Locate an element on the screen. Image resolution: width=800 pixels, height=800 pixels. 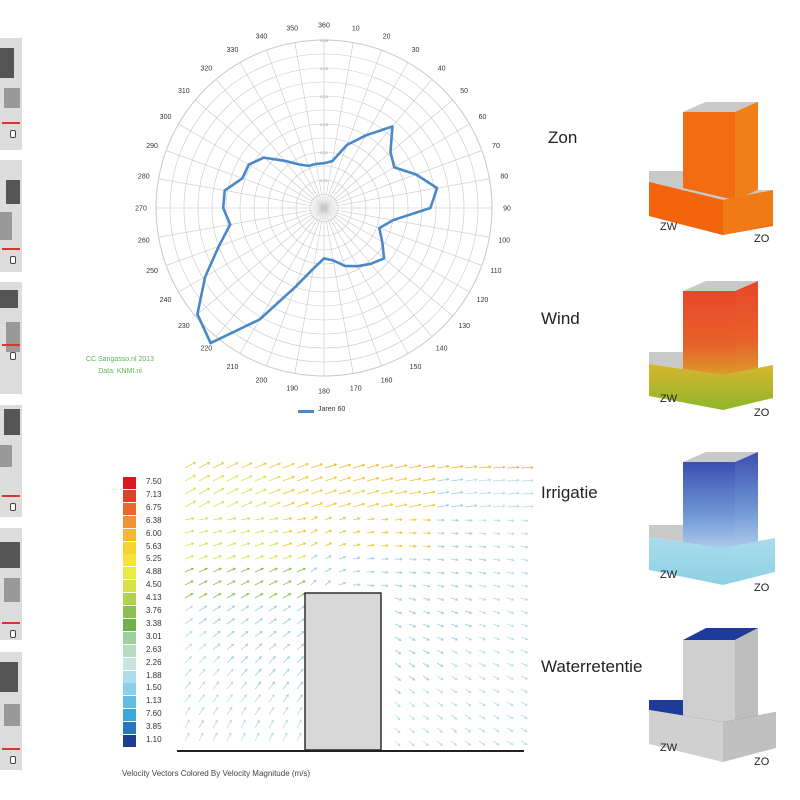
velocity-legend-row: 4.50 is located at coordinates (165, 586).